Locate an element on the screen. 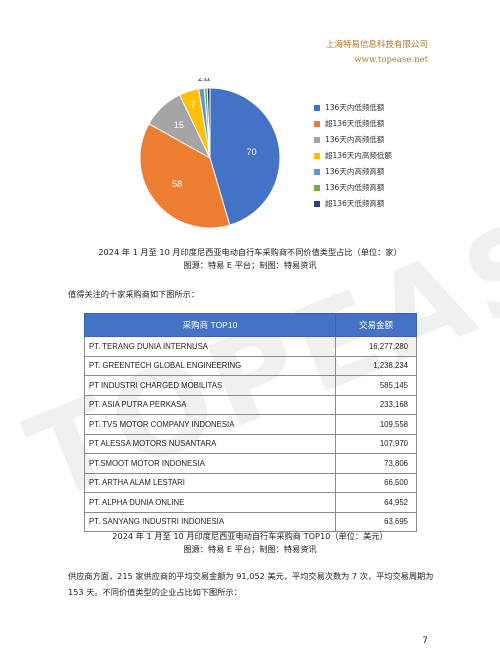 The height and width of the screenshot is (657, 500). legend-label: 超136天低频低额 is located at coordinates (355, 123).